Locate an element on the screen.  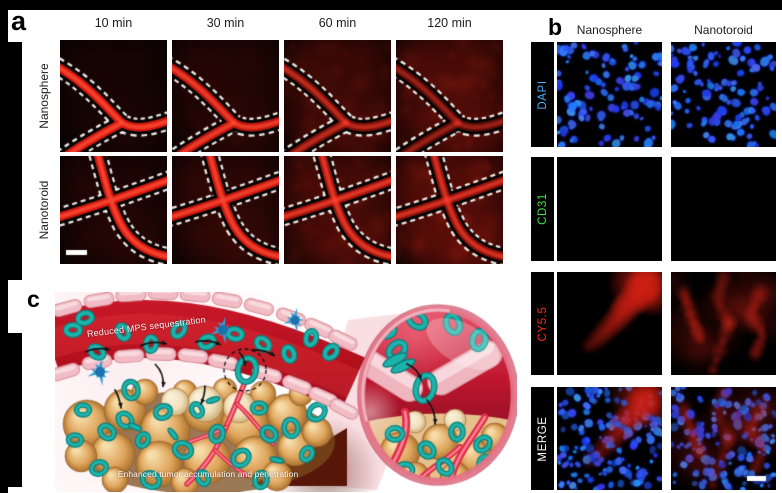
micrograph-nanotoroid-30min is located at coordinates (225, 210).